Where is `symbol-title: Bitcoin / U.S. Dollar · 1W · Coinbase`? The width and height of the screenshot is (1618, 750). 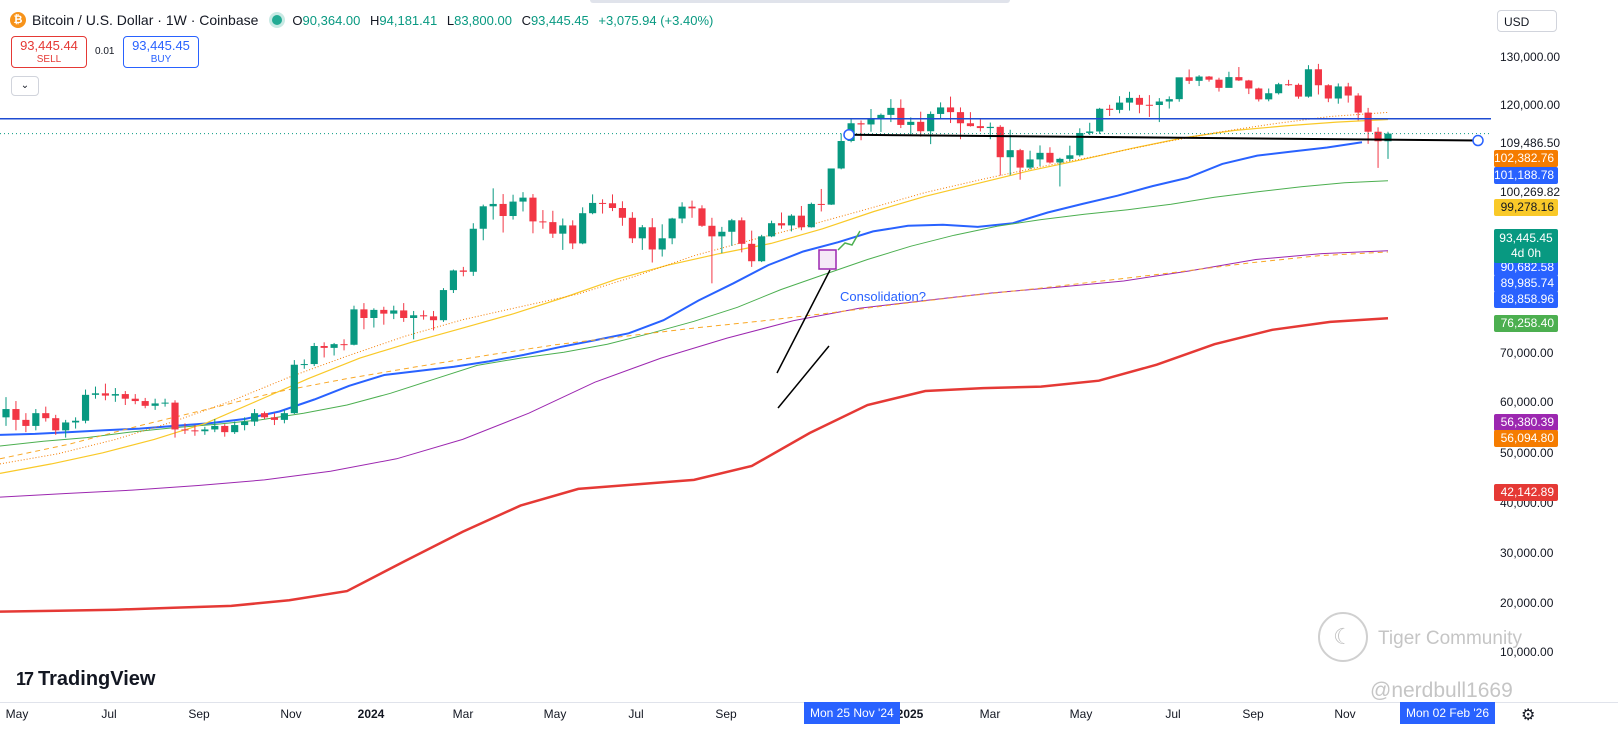
symbol-title: Bitcoin / U.S. Dollar · 1W · Coinbase is located at coordinates (145, 20).